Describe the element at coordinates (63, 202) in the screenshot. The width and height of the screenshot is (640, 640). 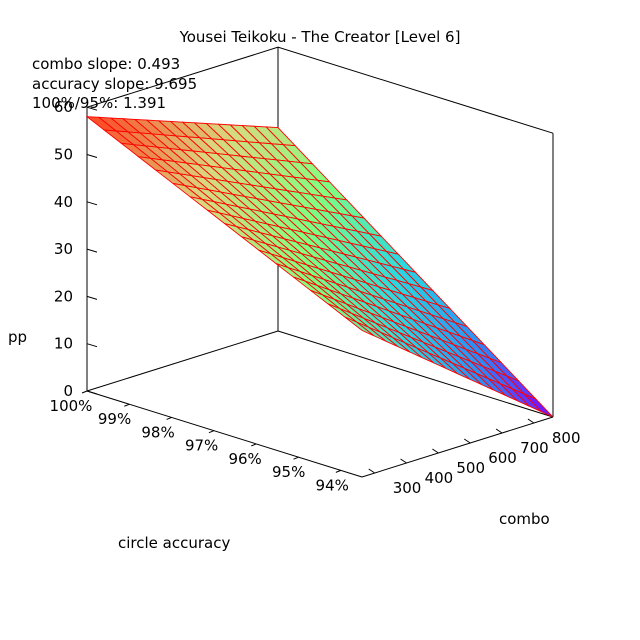
I see `z-tick-label: 40` at that location.